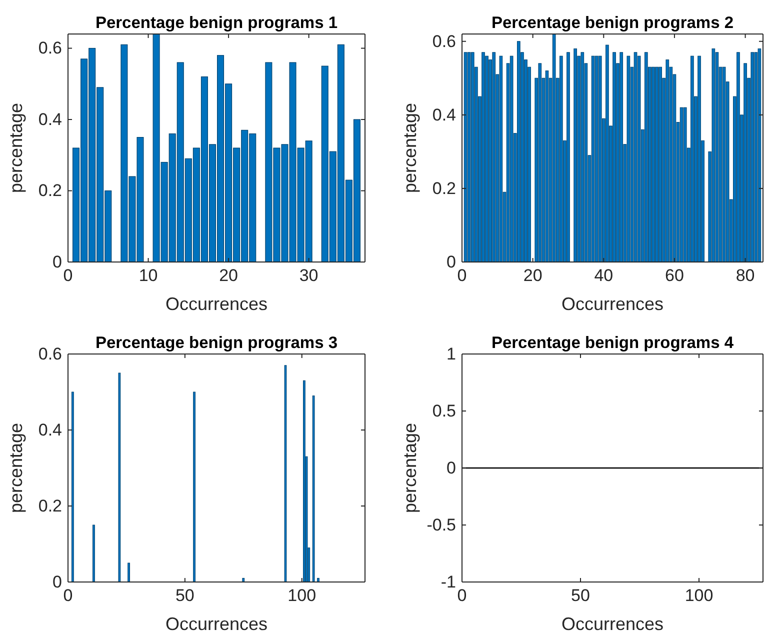 The image size is (771, 640). What do you see at coordinates (441, 524) in the screenshot?
I see `y-tick-label: -0.5` at bounding box center [441, 524].